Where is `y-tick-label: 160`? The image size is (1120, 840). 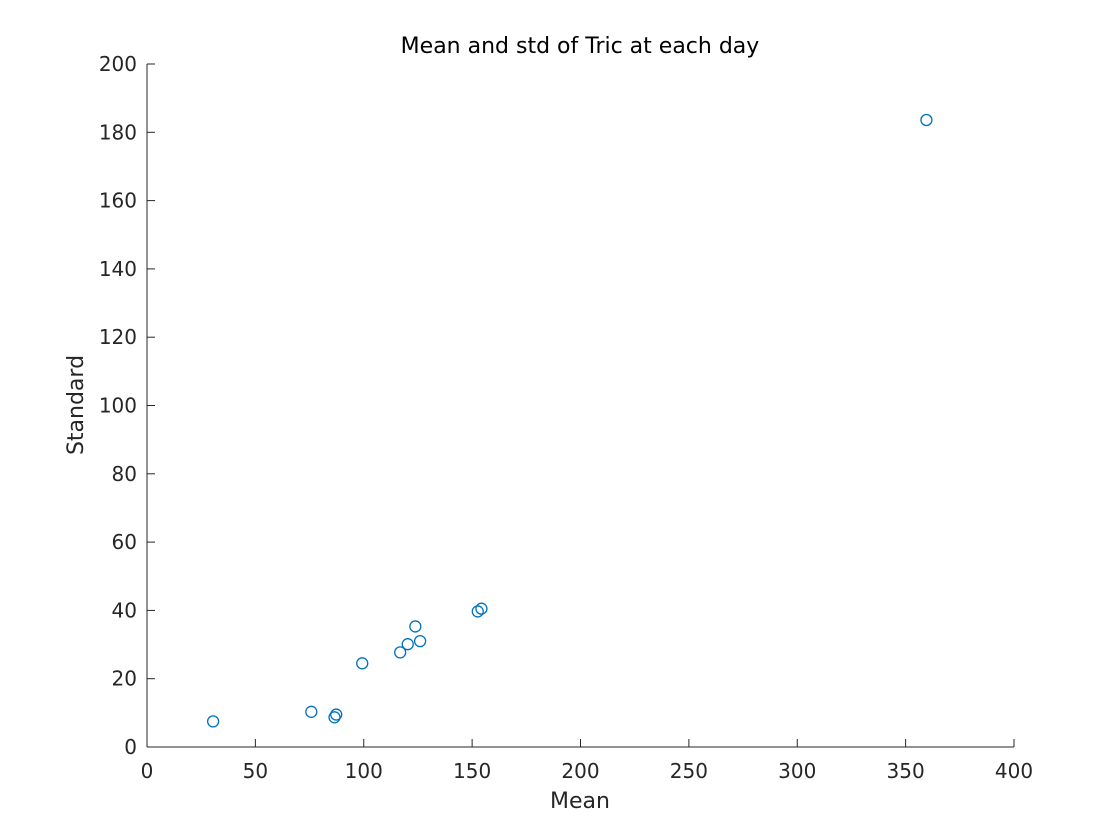 y-tick-label: 160 is located at coordinates (118, 201).